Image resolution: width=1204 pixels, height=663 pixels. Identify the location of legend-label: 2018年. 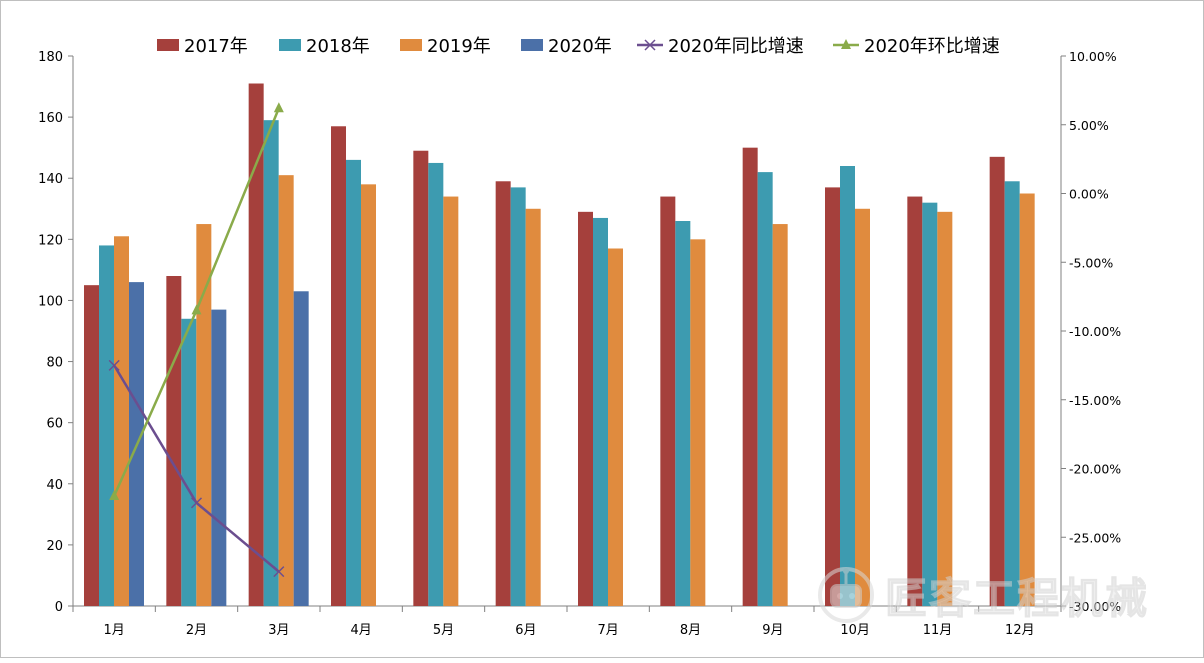
(338, 46).